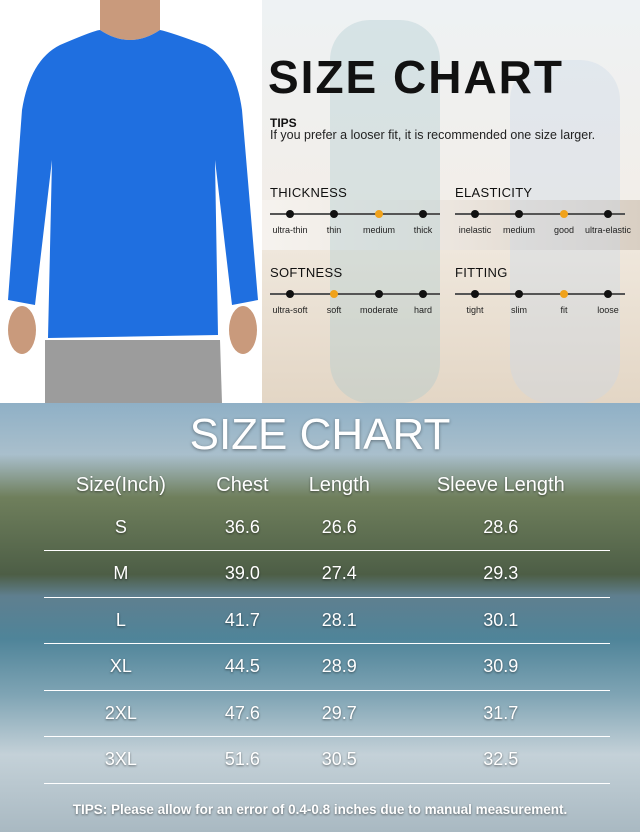  I want to click on scale-title: ELASTICITY, so click(494, 192).